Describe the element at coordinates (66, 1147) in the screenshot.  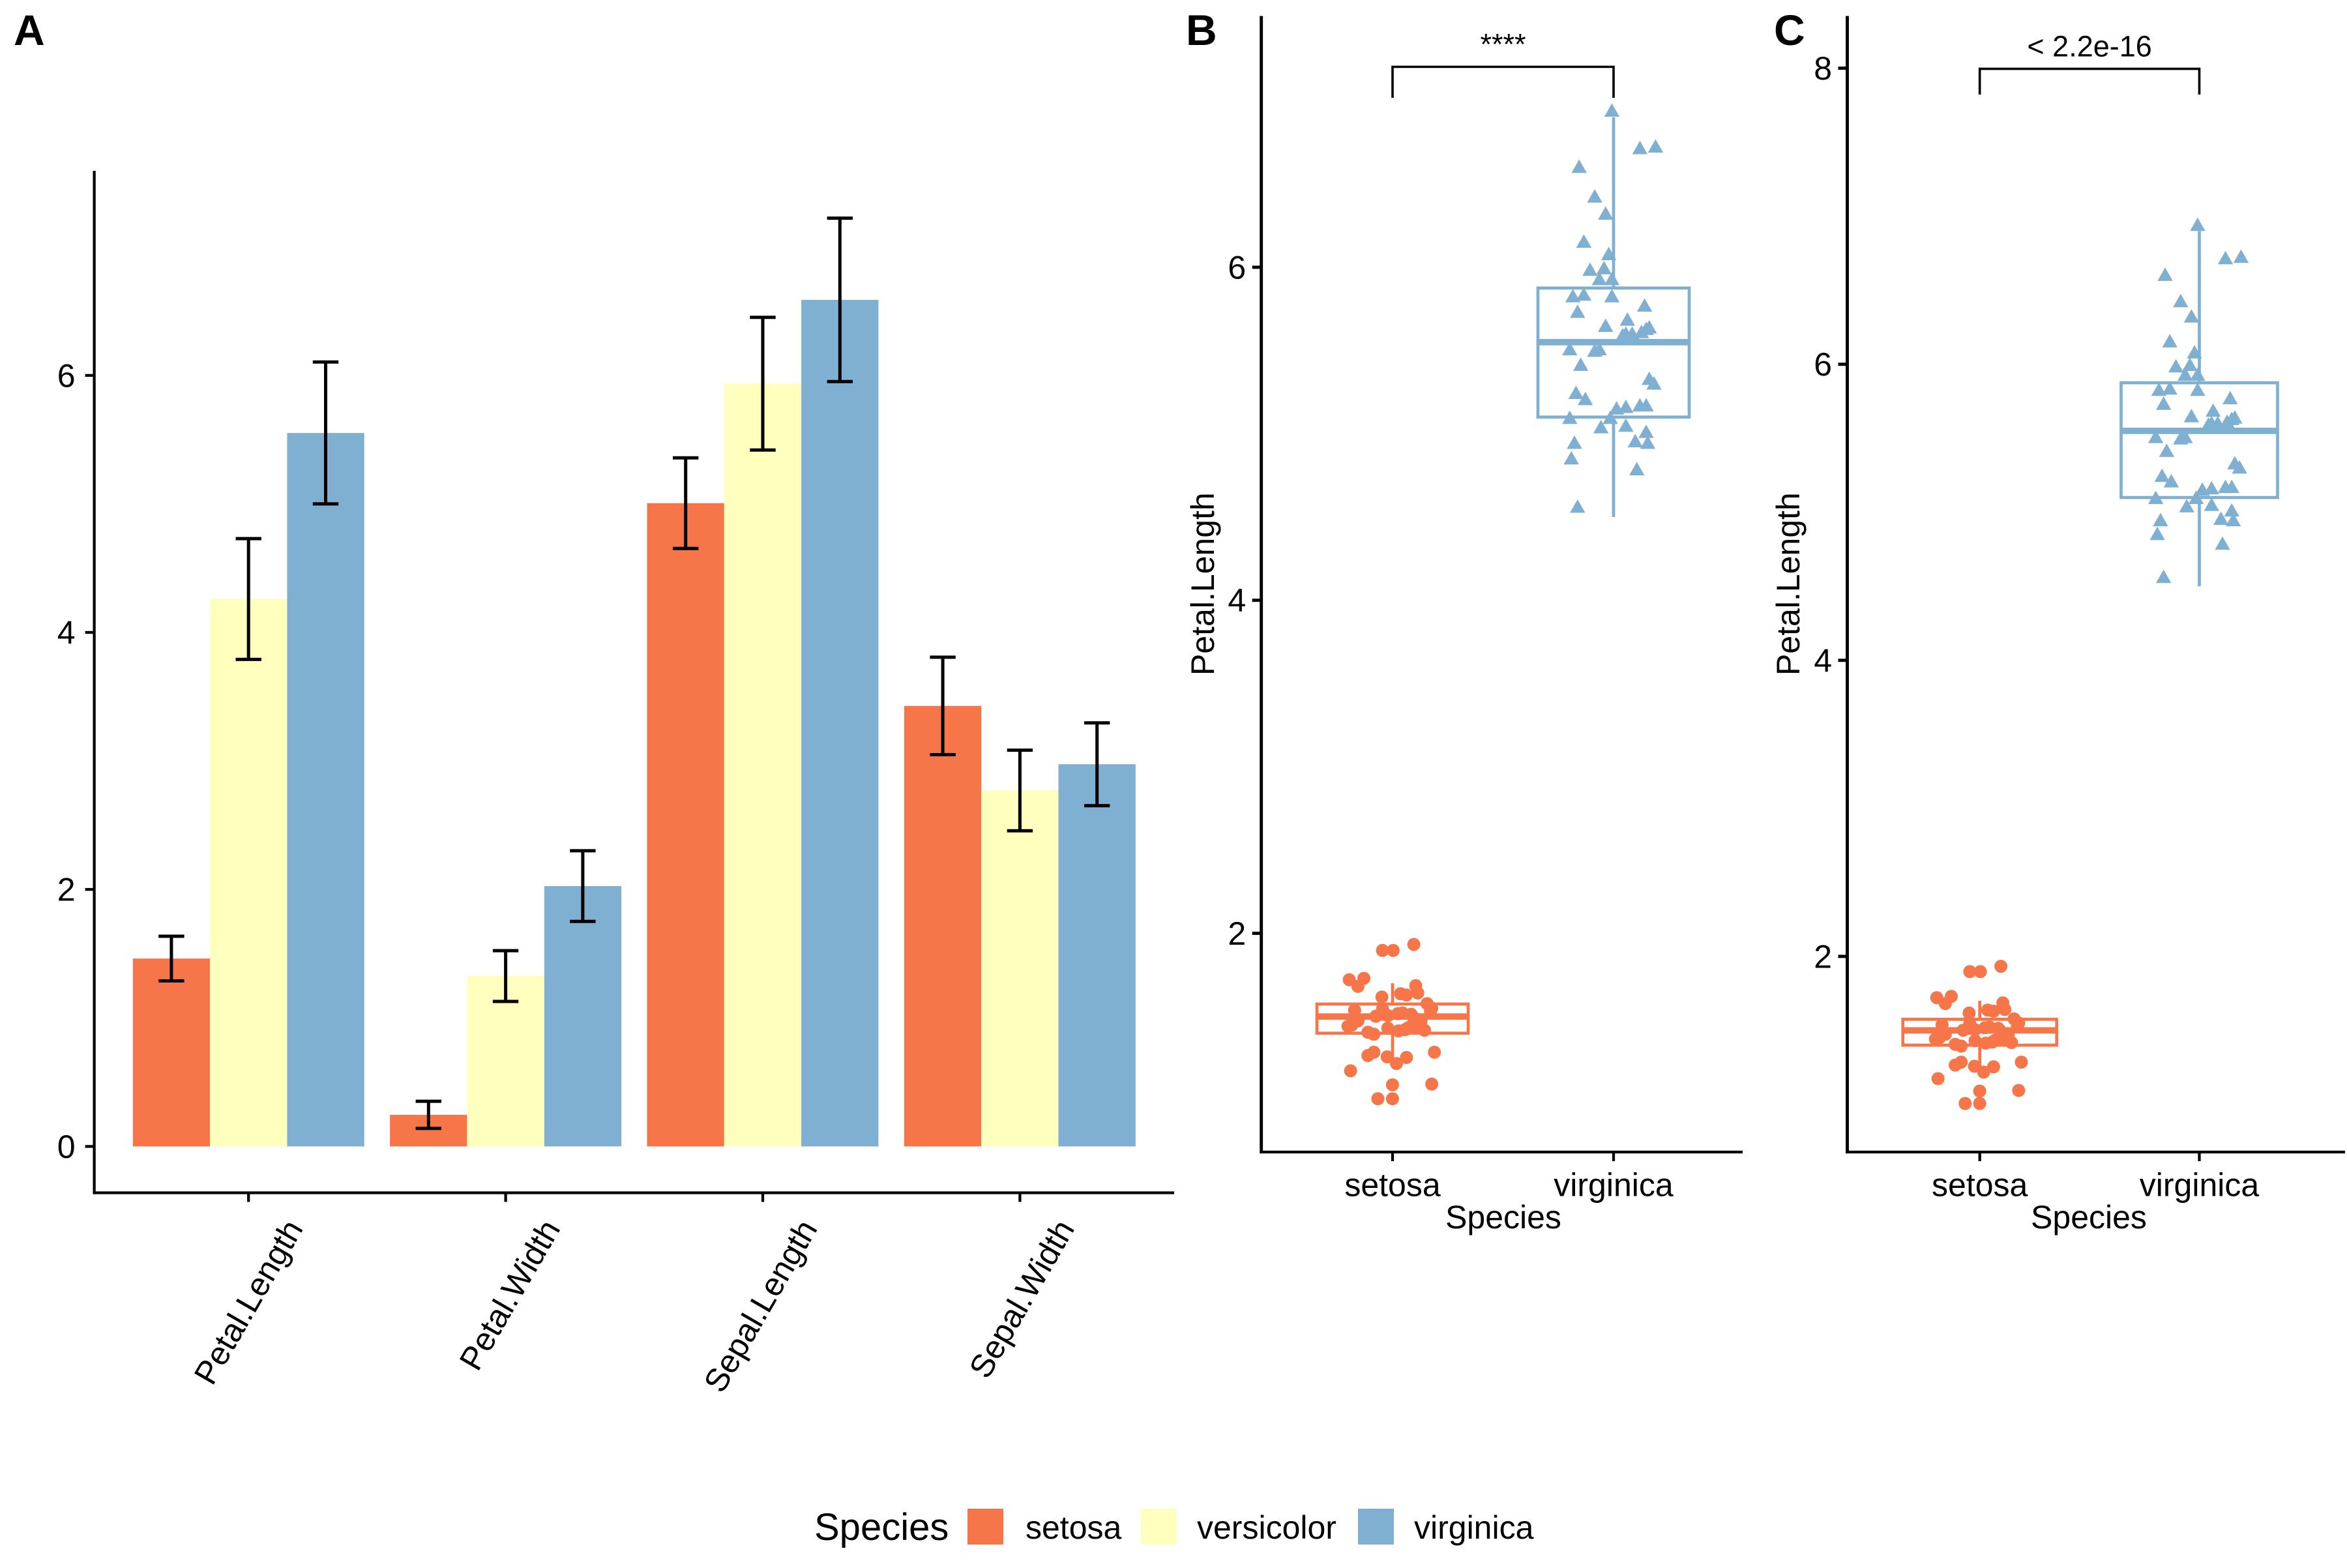
I see `svg-text: 0` at that location.